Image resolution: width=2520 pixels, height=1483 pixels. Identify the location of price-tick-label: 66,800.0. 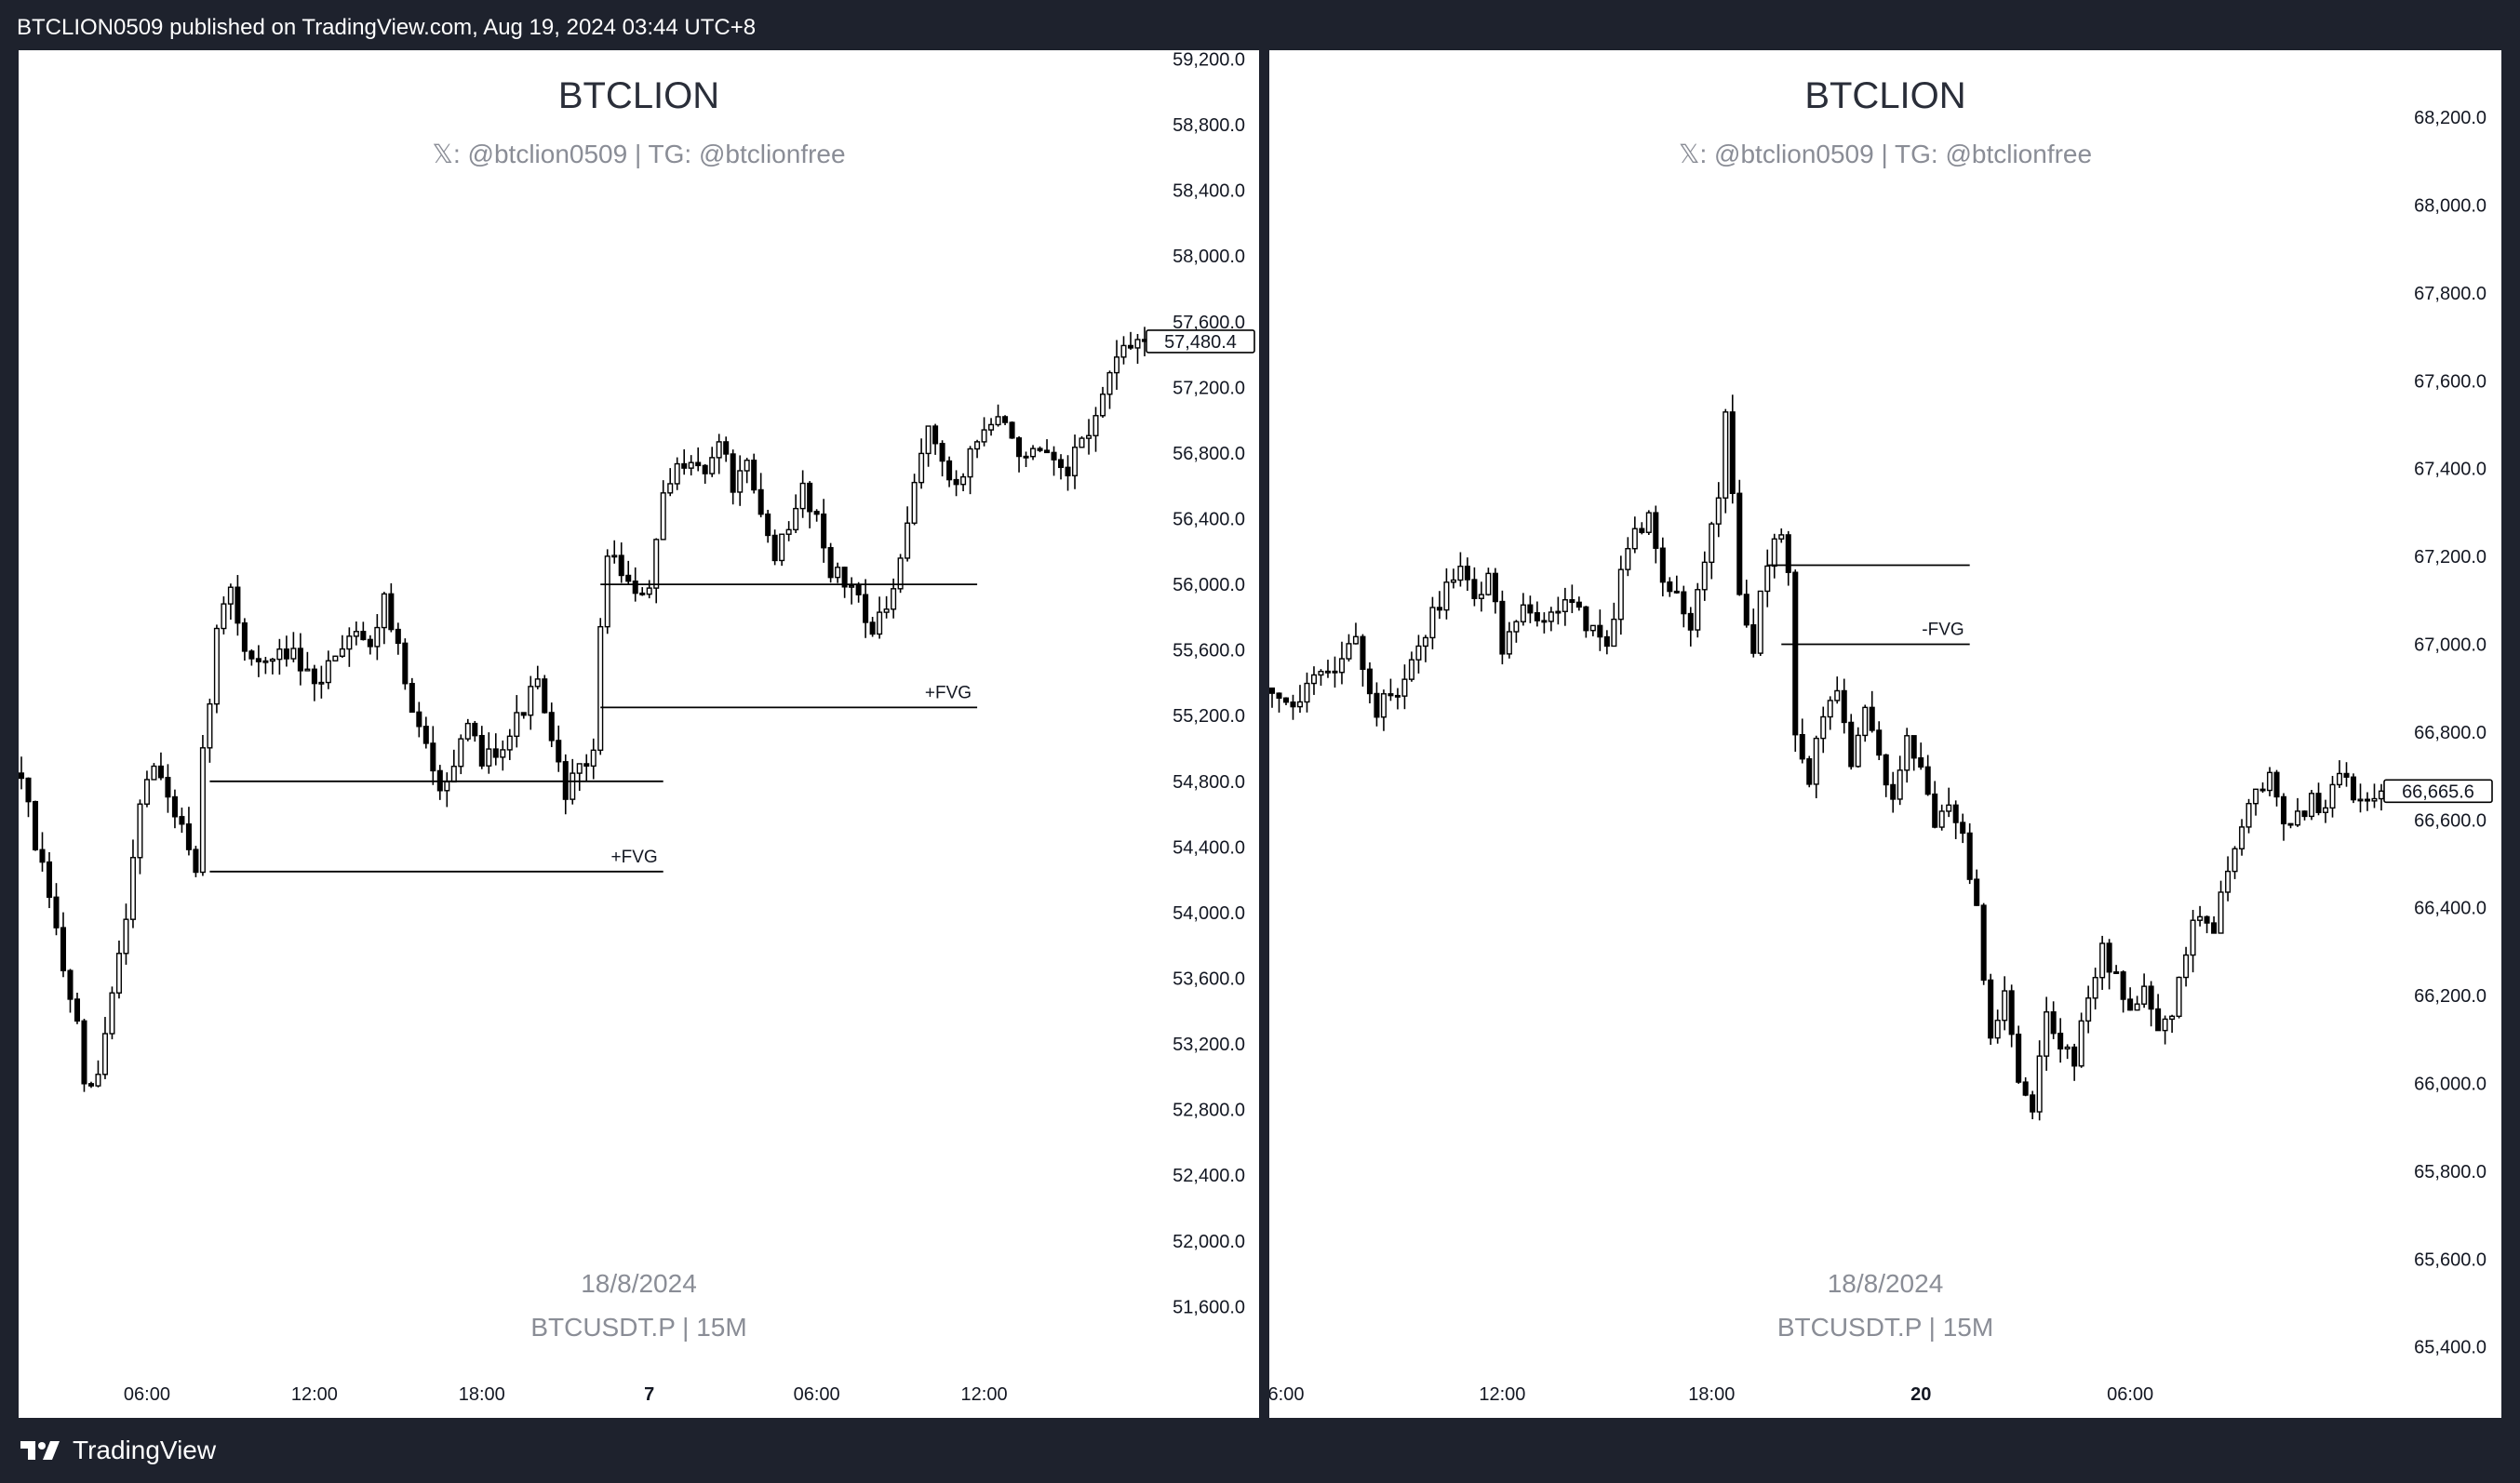
(2450, 733).